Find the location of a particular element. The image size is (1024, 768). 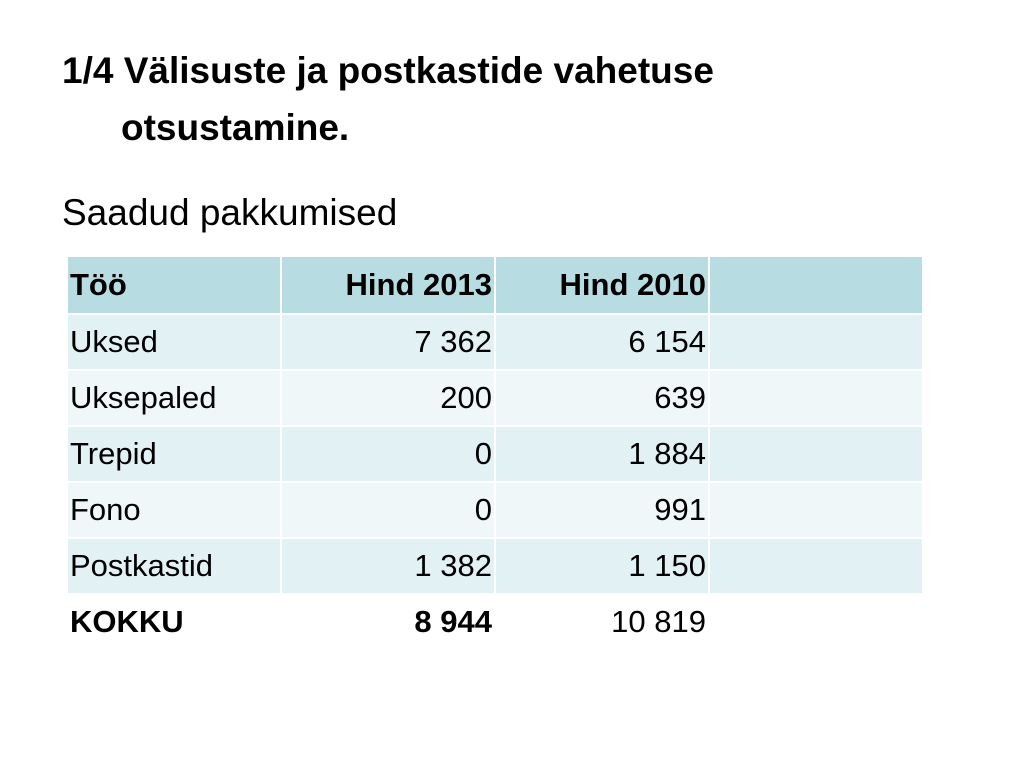

table-row: Postkastid 1 382 1 150 is located at coordinates (495, 566).